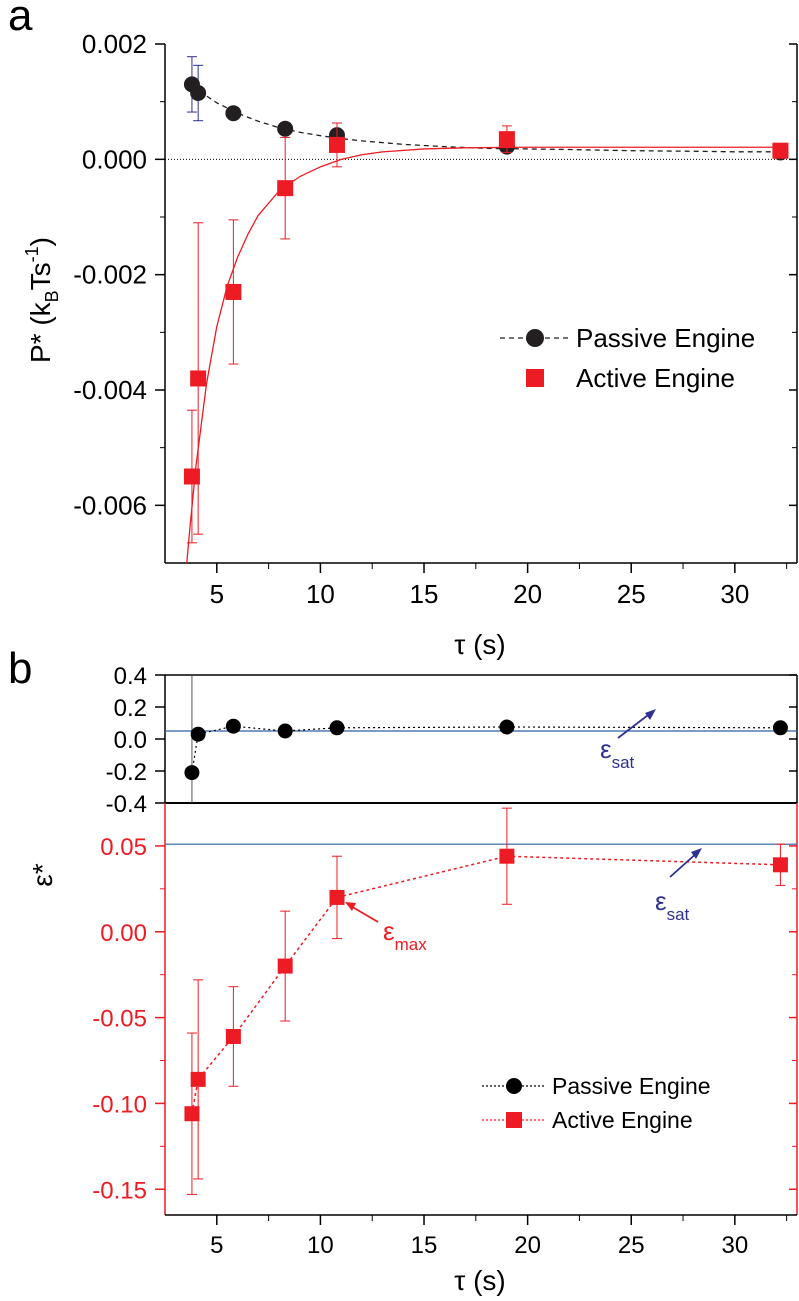  Describe the element at coordinates (110, 505) in the screenshot. I see `y-tick-label: -0.006` at that location.